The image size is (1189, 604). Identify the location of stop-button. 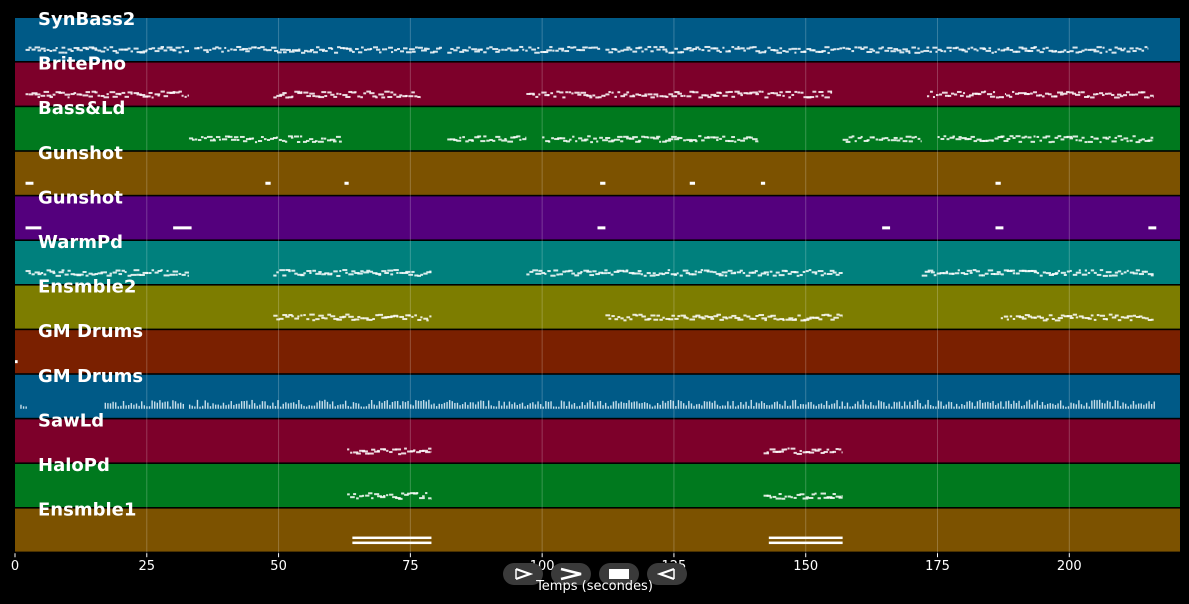
(619, 574).